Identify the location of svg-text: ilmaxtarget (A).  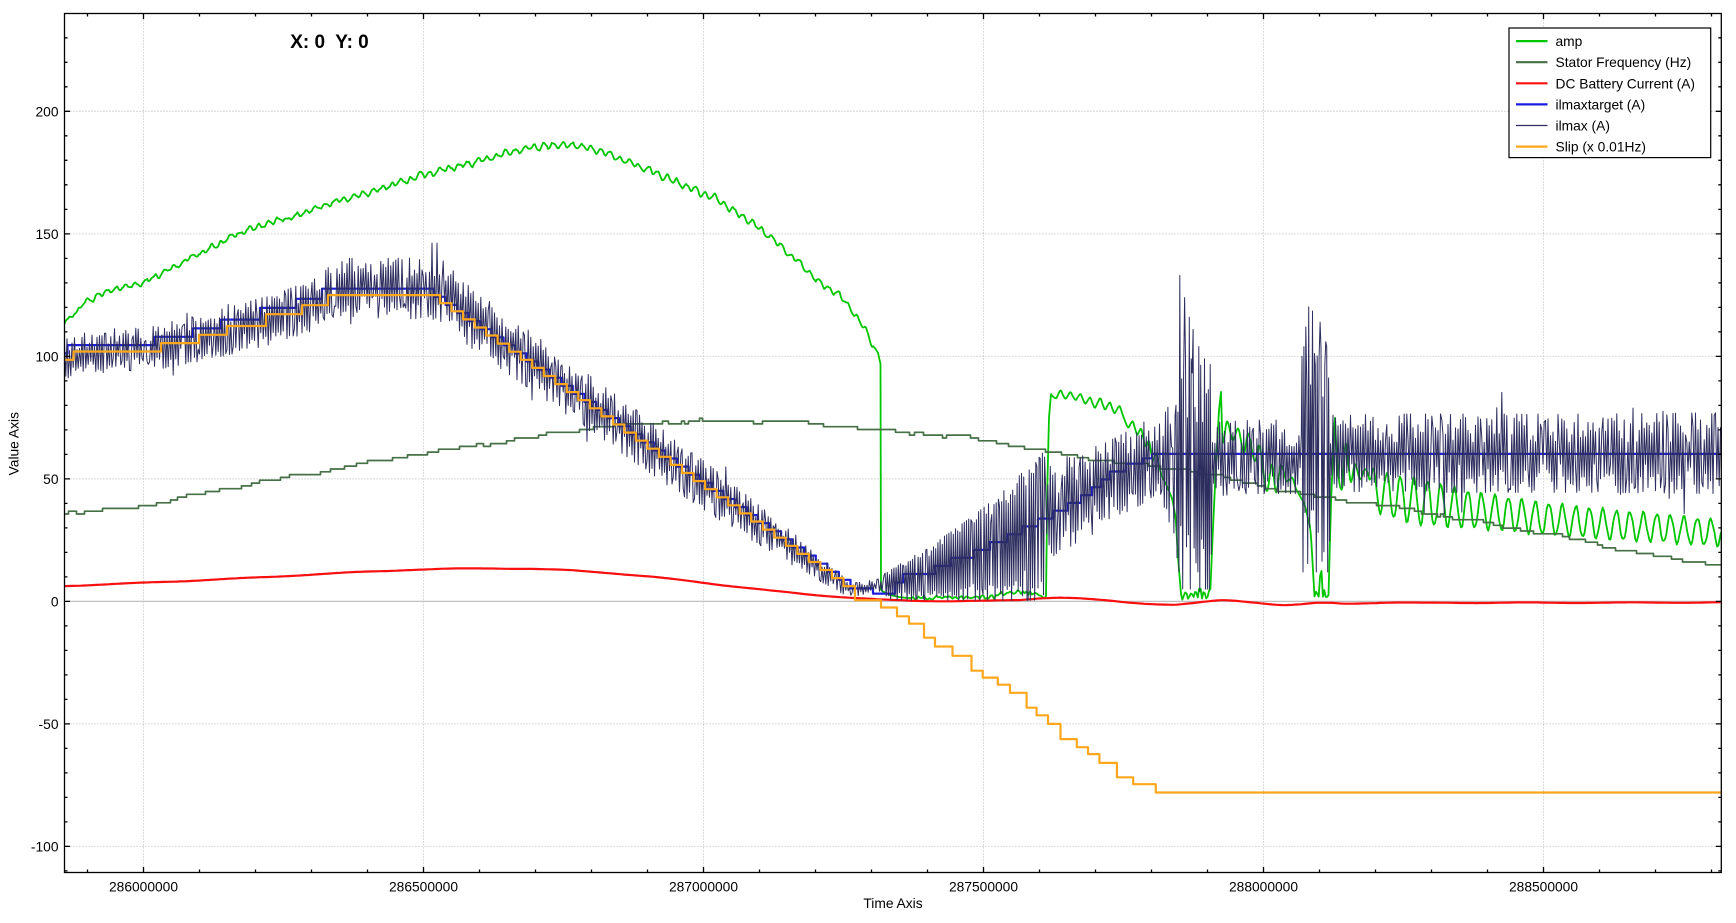
(1601, 104).